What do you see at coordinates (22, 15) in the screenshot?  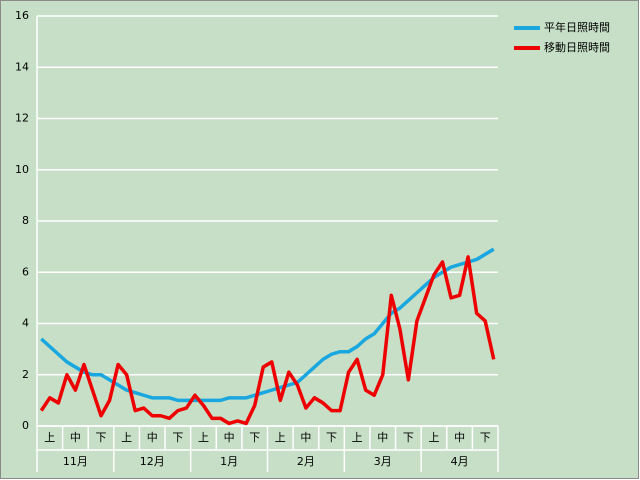 I see `y-tick-label: 16` at bounding box center [22, 15].